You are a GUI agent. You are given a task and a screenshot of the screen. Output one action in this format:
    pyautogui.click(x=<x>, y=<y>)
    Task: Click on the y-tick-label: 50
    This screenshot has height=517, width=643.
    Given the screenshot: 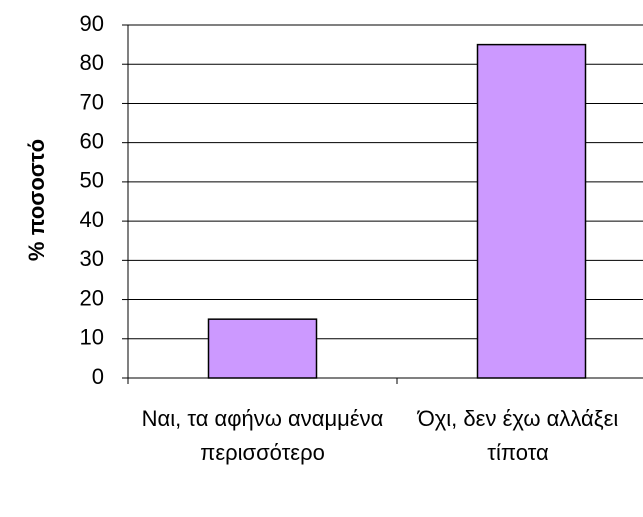 What is the action you would take?
    pyautogui.click(x=92, y=180)
    